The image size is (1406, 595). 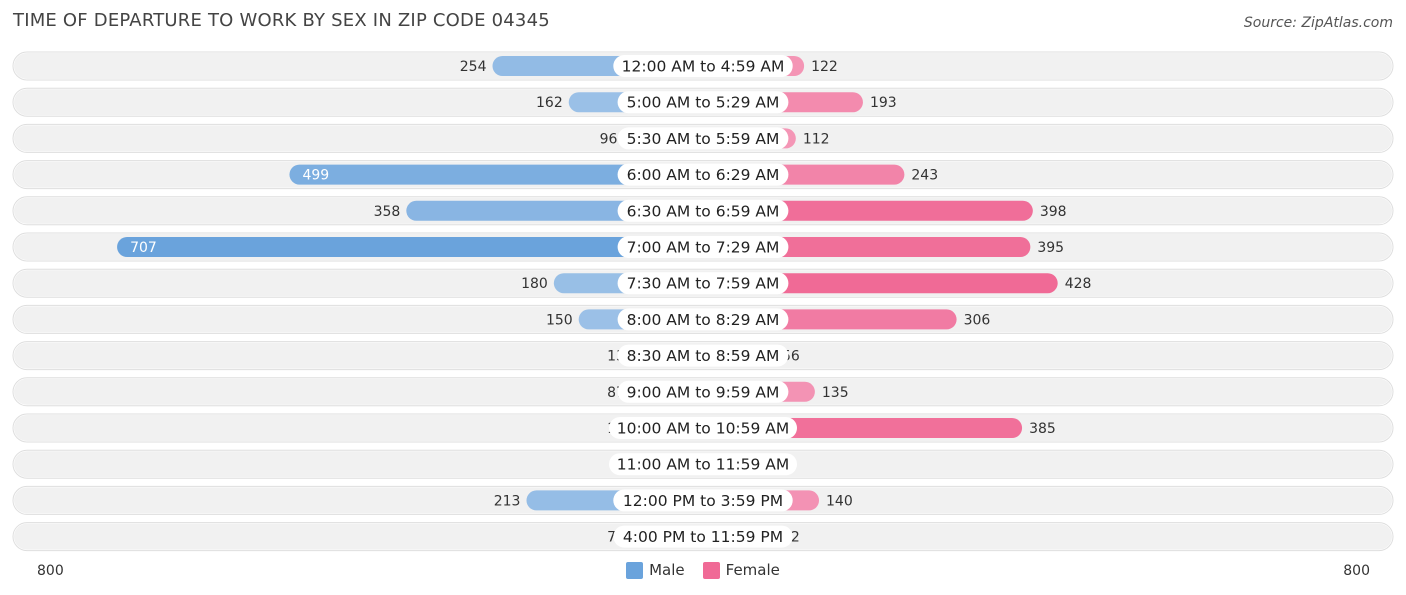 What do you see at coordinates (1042, 429) in the screenshot?
I see `female-value-label: 385` at bounding box center [1042, 429].